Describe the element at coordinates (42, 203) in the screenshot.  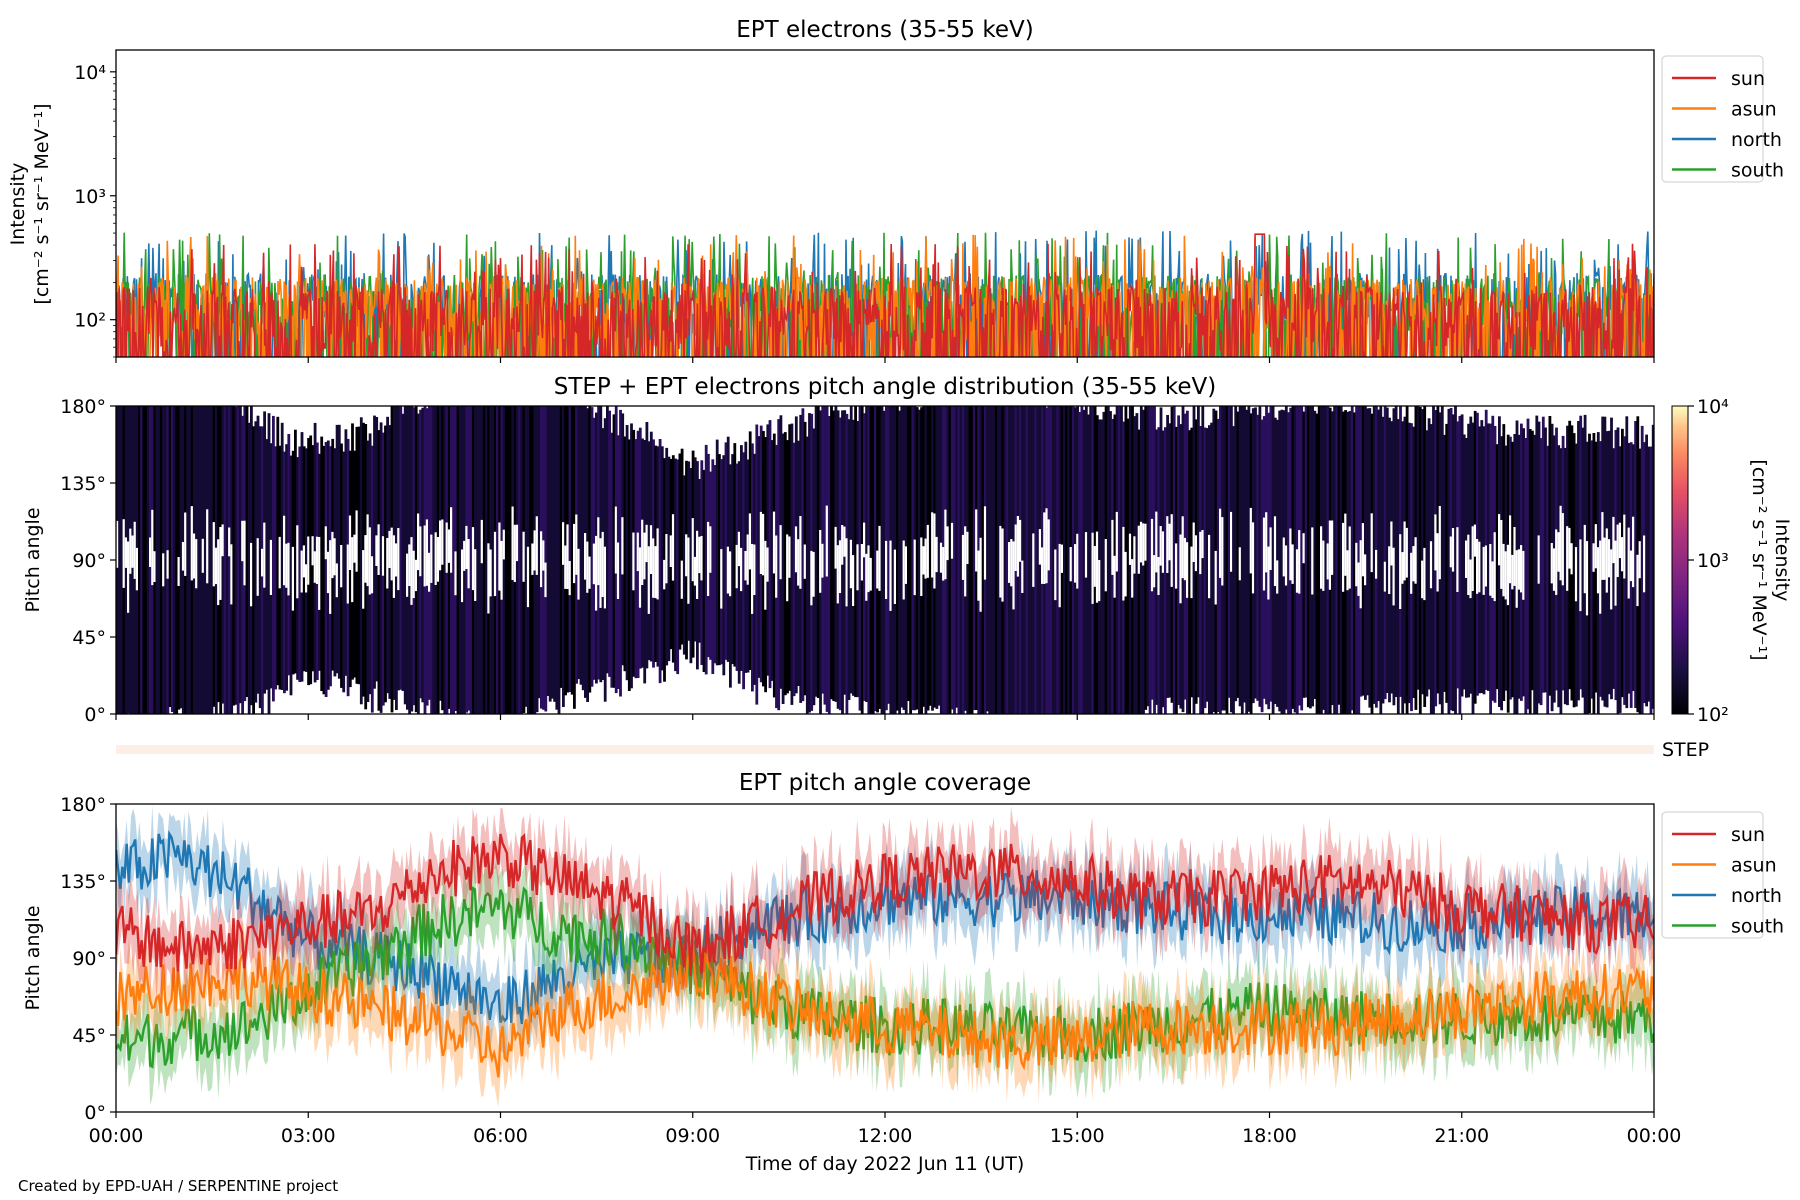
I see `panel1-ylabel-unit: [cm⁻² s⁻¹ sr⁻¹ MeV⁻¹]` at that location.